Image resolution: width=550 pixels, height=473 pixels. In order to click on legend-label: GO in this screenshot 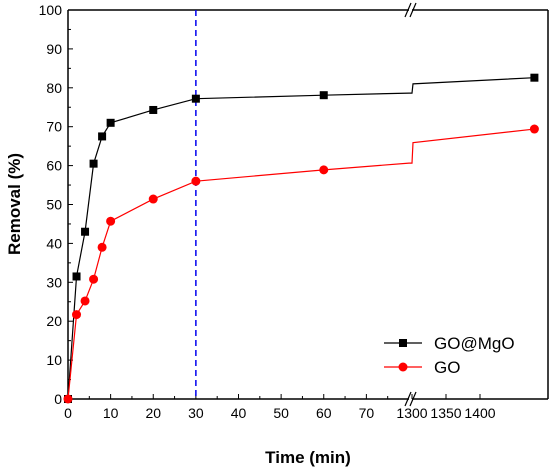, I will do `click(447, 367)`.